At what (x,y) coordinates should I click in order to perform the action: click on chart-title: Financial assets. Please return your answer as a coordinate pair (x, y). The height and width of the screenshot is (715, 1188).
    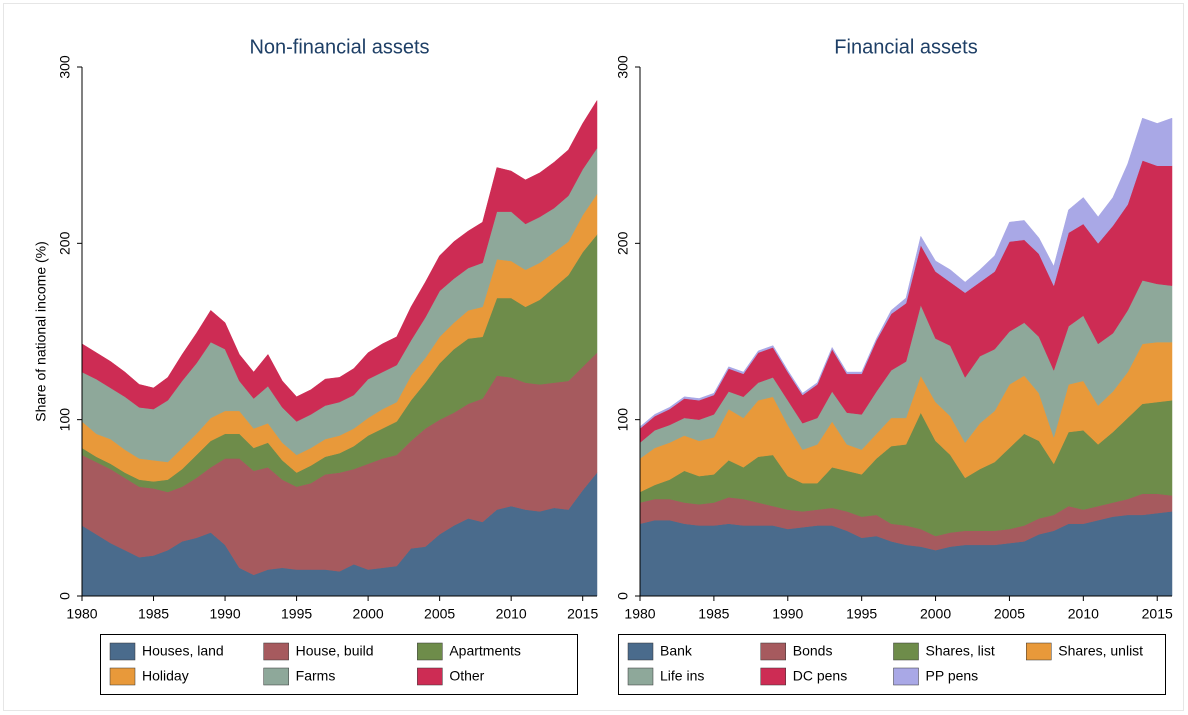
    Looking at the image, I should click on (905, 47).